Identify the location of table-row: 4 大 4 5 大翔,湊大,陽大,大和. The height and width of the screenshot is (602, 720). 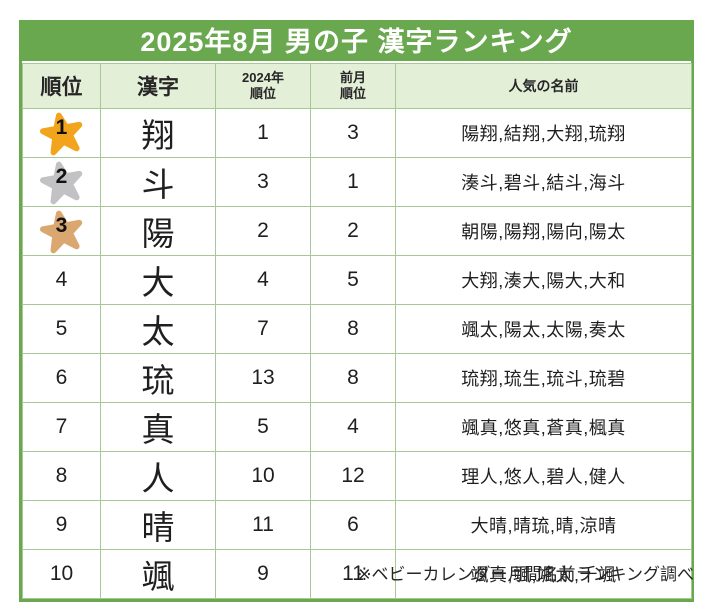
(357, 280).